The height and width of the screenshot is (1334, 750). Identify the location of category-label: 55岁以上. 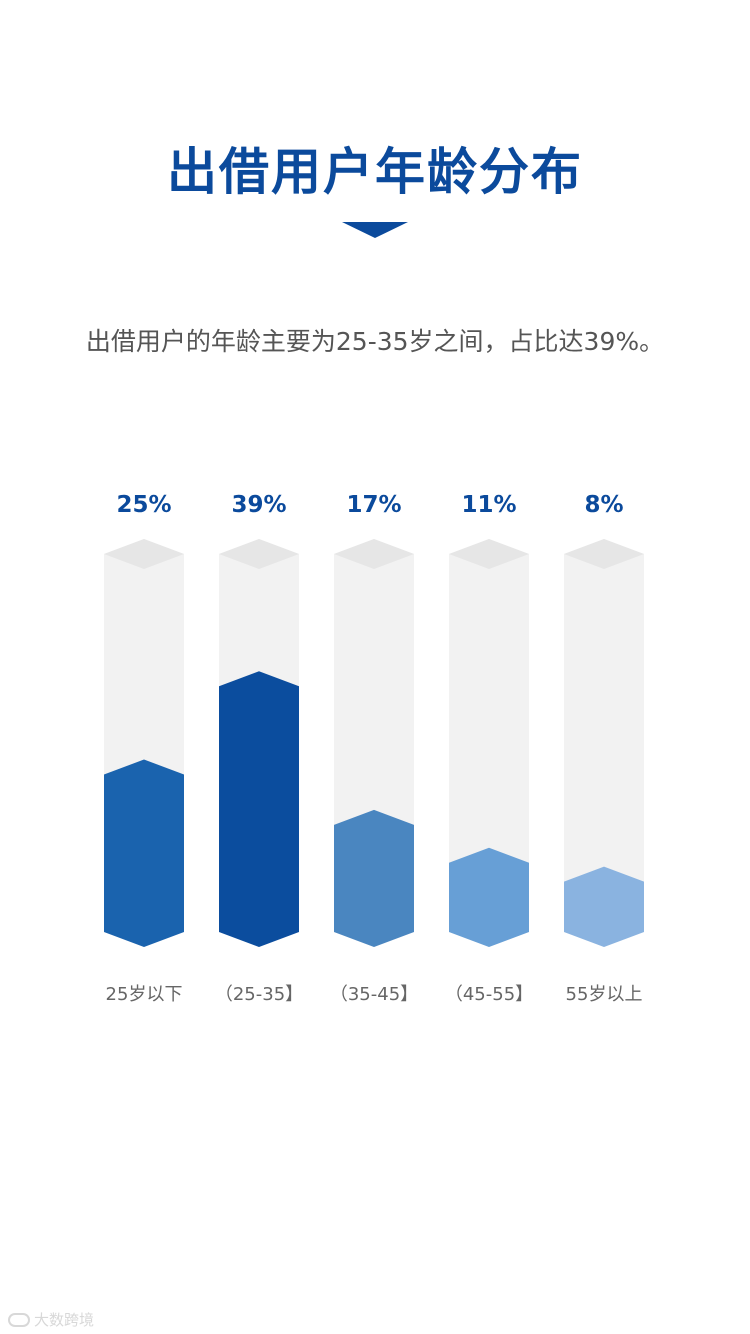
(604, 994).